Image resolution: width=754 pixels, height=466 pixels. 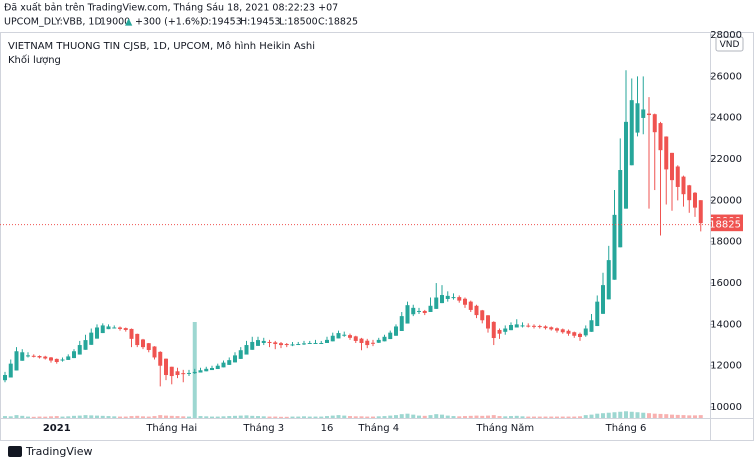 What do you see at coordinates (727, 225) in the screenshot?
I see `price-label-box` at bounding box center [727, 225].